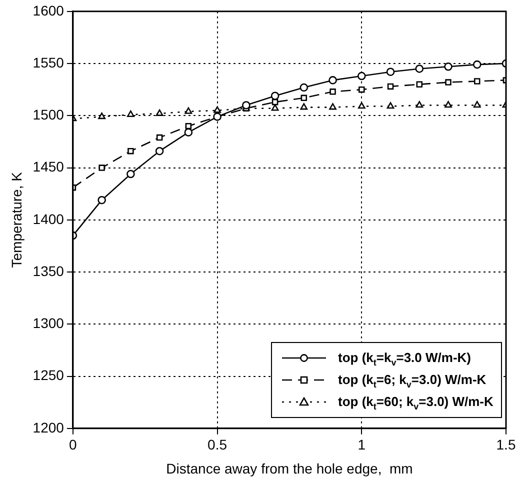 This screenshot has height=487, width=530. I want to click on y-tick-label: 1600, so click(48, 10).